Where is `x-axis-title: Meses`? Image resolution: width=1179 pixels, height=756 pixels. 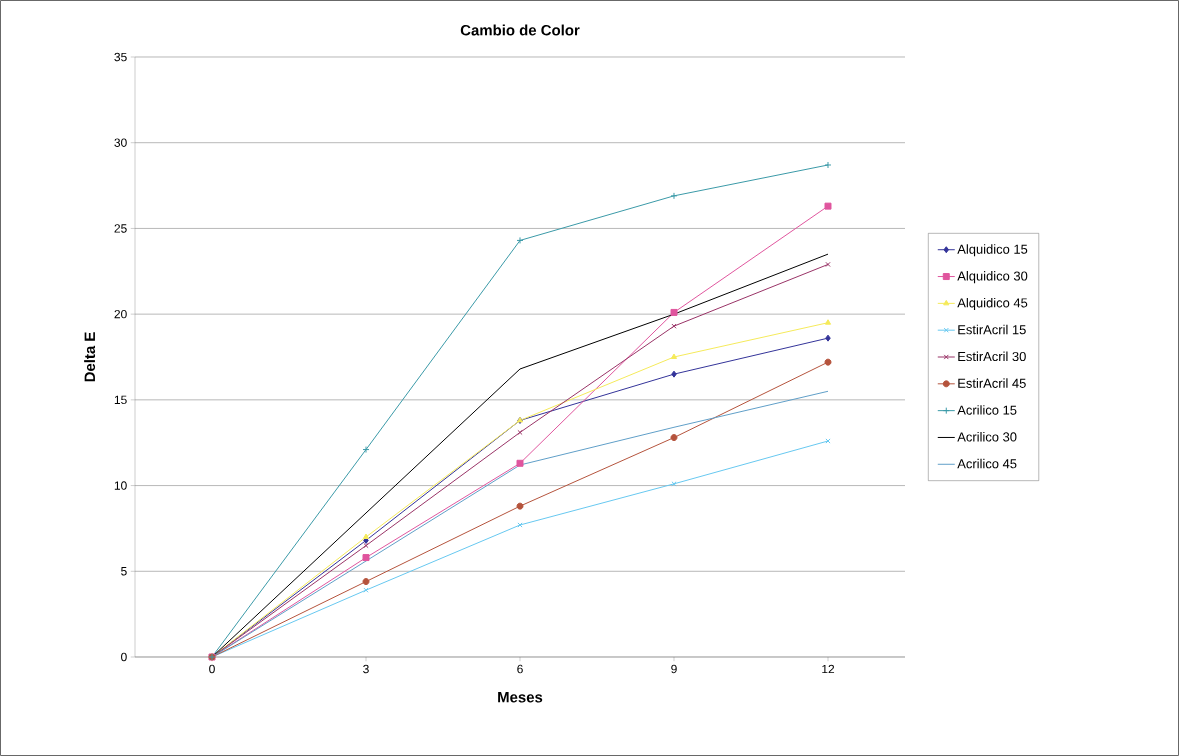 x-axis-title: Meses is located at coordinates (520, 697).